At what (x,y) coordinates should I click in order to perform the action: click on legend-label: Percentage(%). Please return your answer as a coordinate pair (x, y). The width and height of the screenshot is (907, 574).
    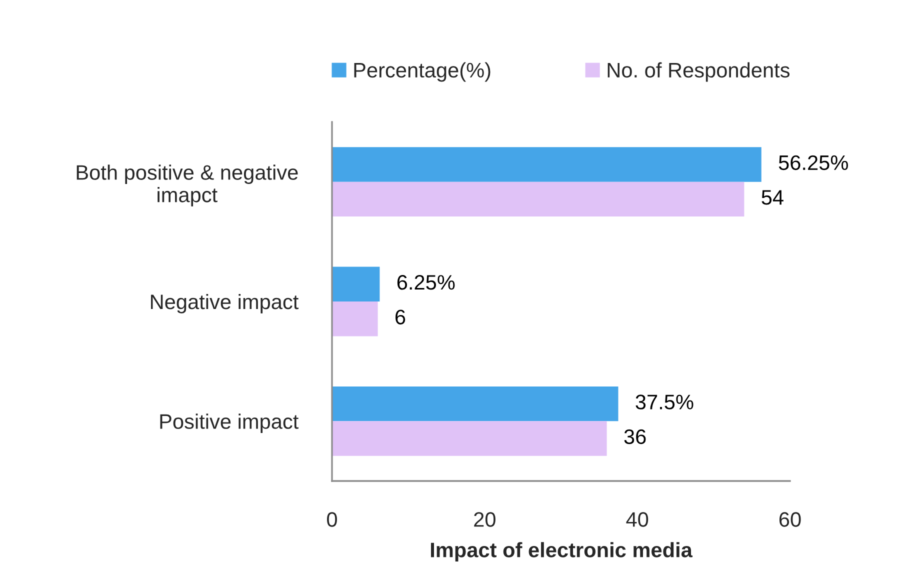
    Looking at the image, I should click on (422, 72).